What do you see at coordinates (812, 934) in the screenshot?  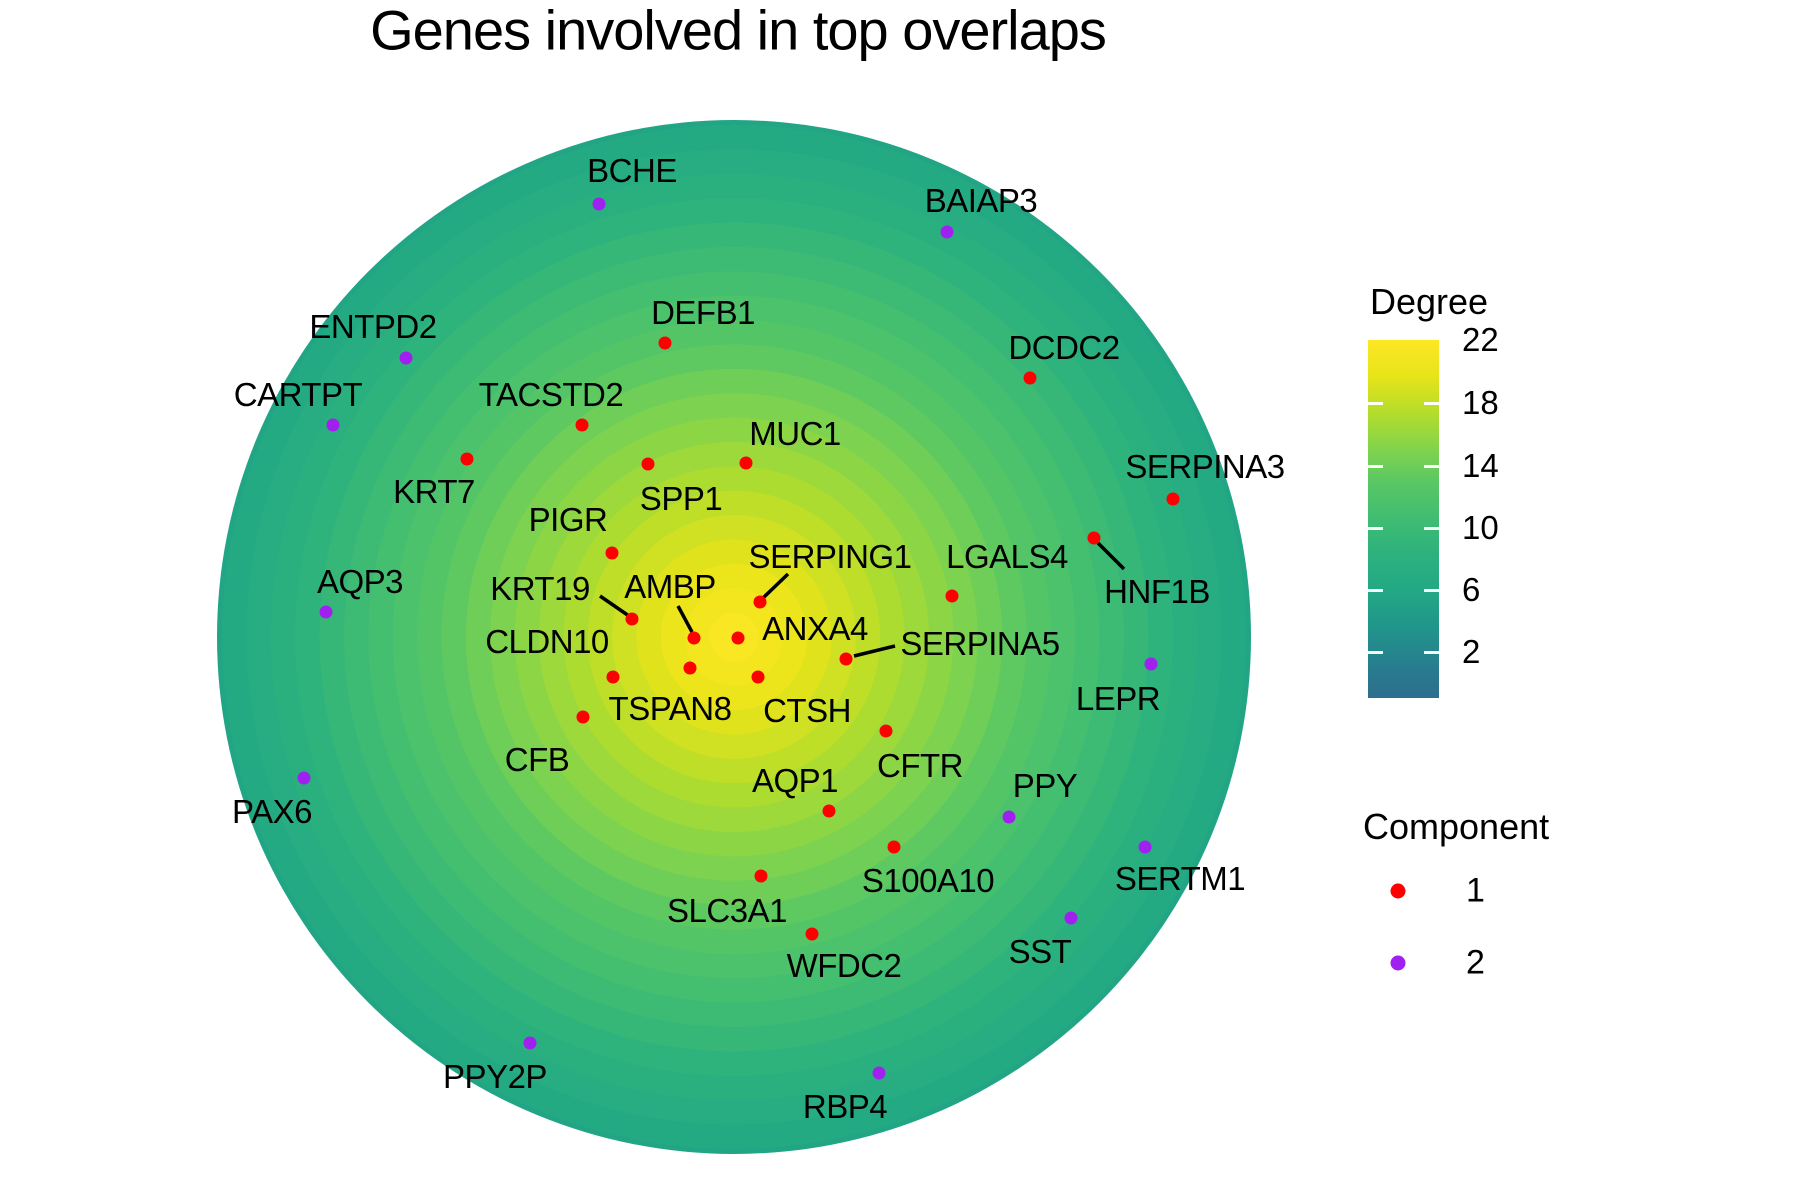 I see `gene-node-dot-wfdc2` at bounding box center [812, 934].